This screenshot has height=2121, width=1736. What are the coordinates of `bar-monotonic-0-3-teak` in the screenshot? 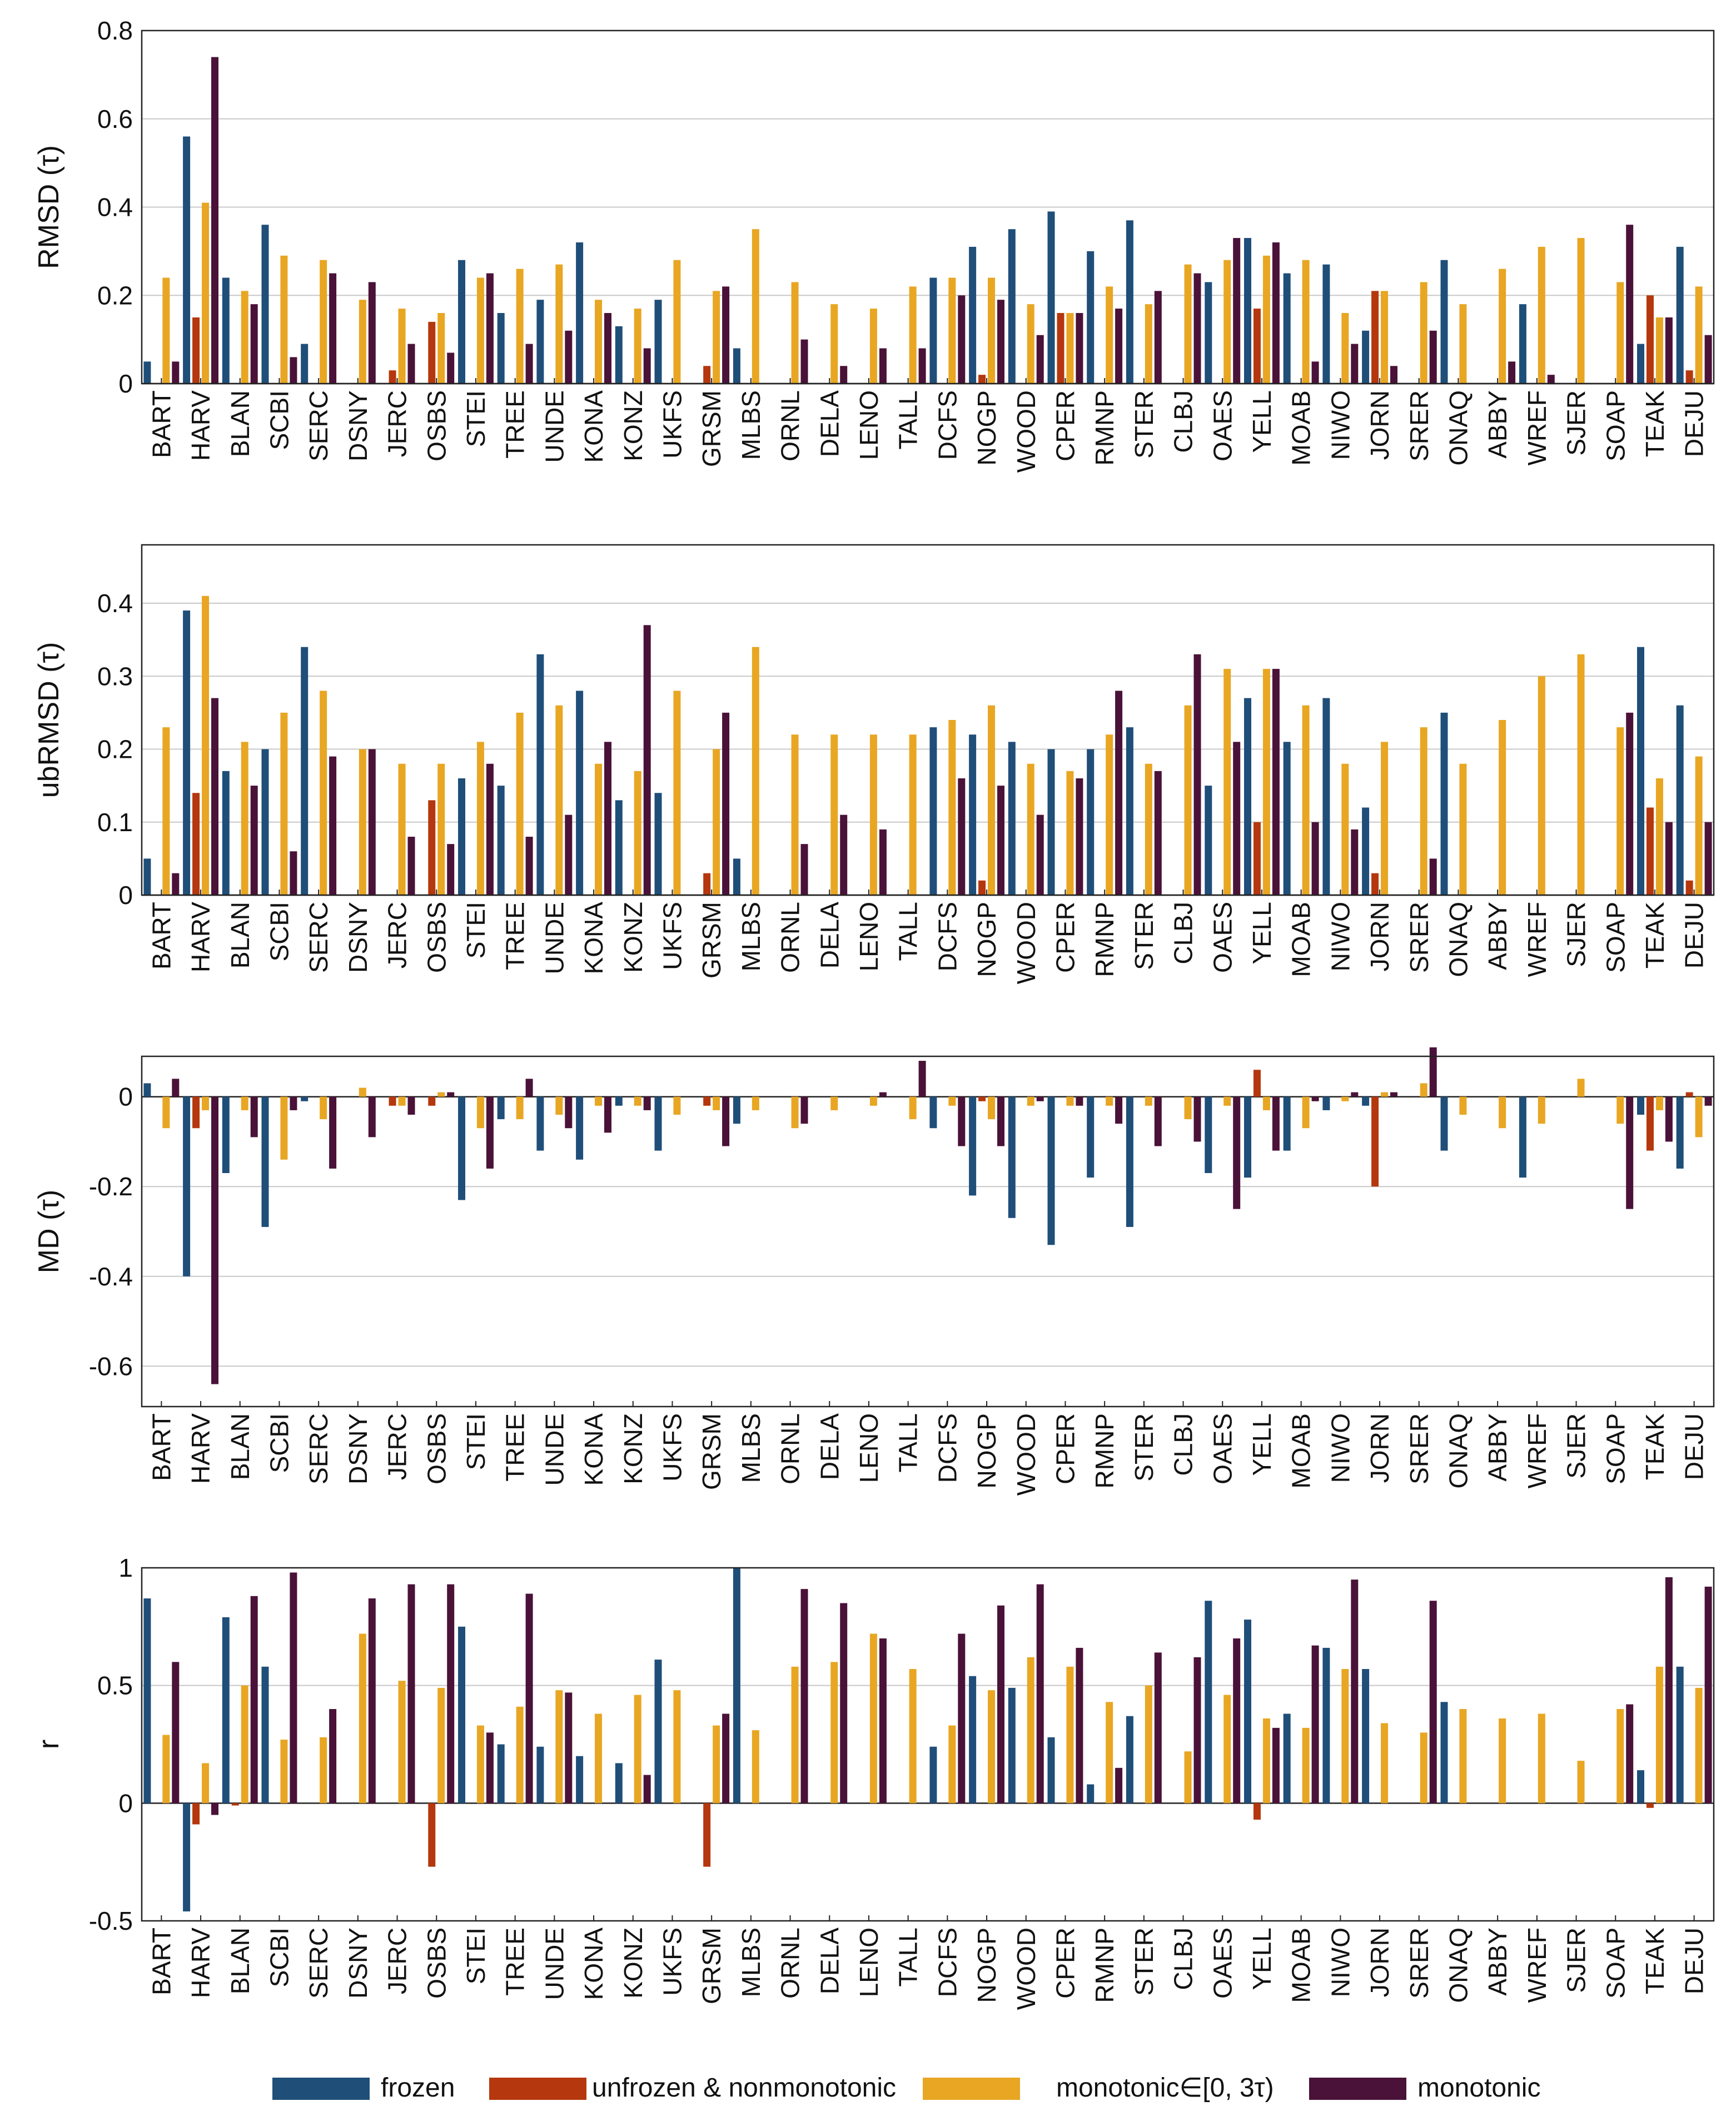 It's located at (1659, 350).